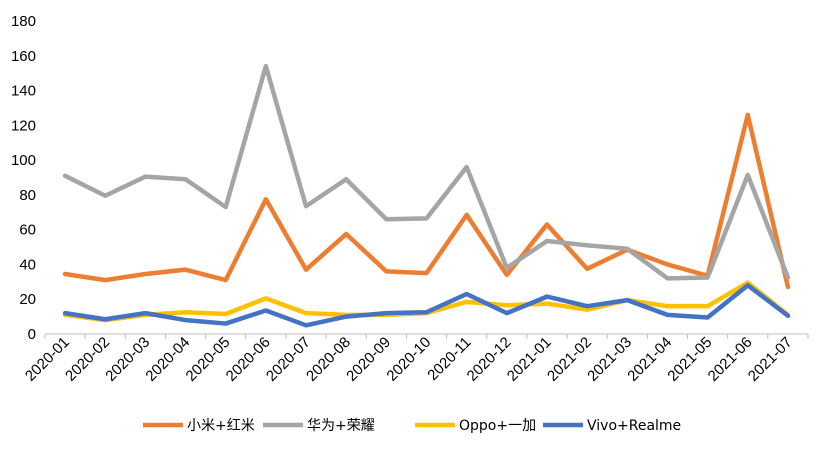  What do you see at coordinates (27, 230) in the screenshot?
I see `y-tick-label: 60` at bounding box center [27, 230].